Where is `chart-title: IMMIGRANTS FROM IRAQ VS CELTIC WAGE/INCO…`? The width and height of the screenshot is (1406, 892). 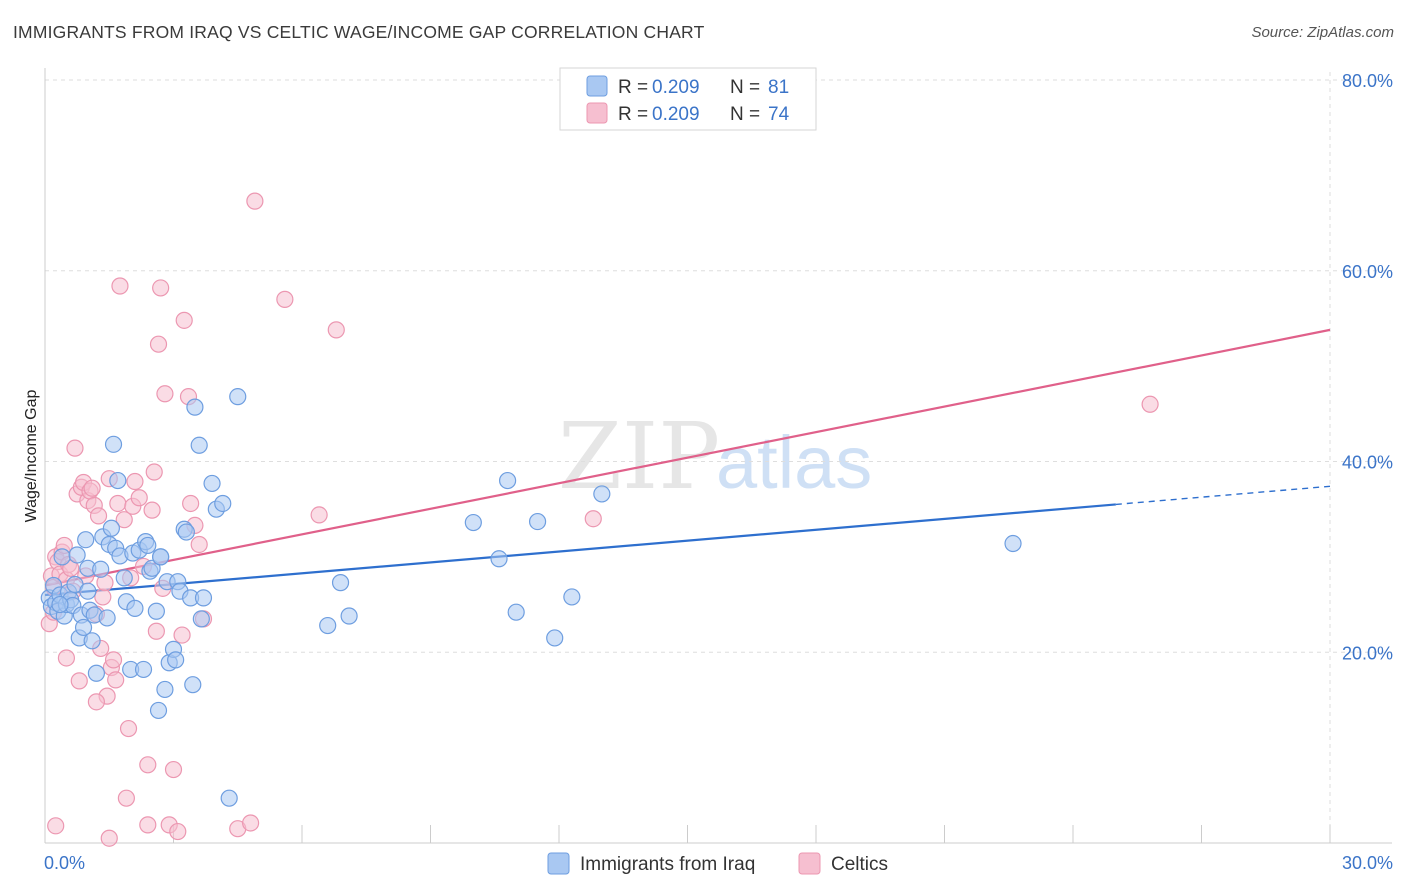
chart-title: IMMIGRANTS FROM IRAQ VS CELTIC WAGE/INCO… is located at coordinates (359, 32).